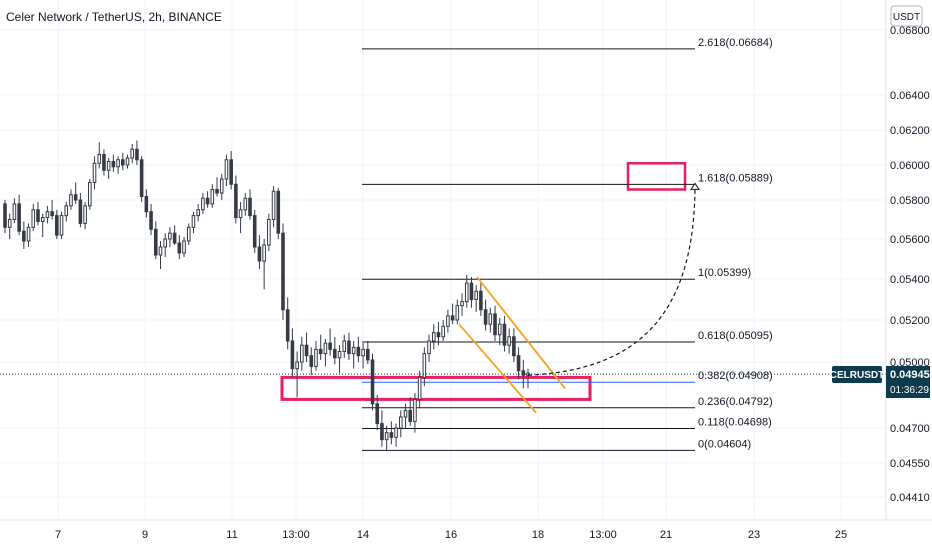 Image resolution: width=932 pixels, height=550 pixels. Describe the element at coordinates (910, 131) in the screenshot. I see `price-tick-label: 0.06200` at that location.